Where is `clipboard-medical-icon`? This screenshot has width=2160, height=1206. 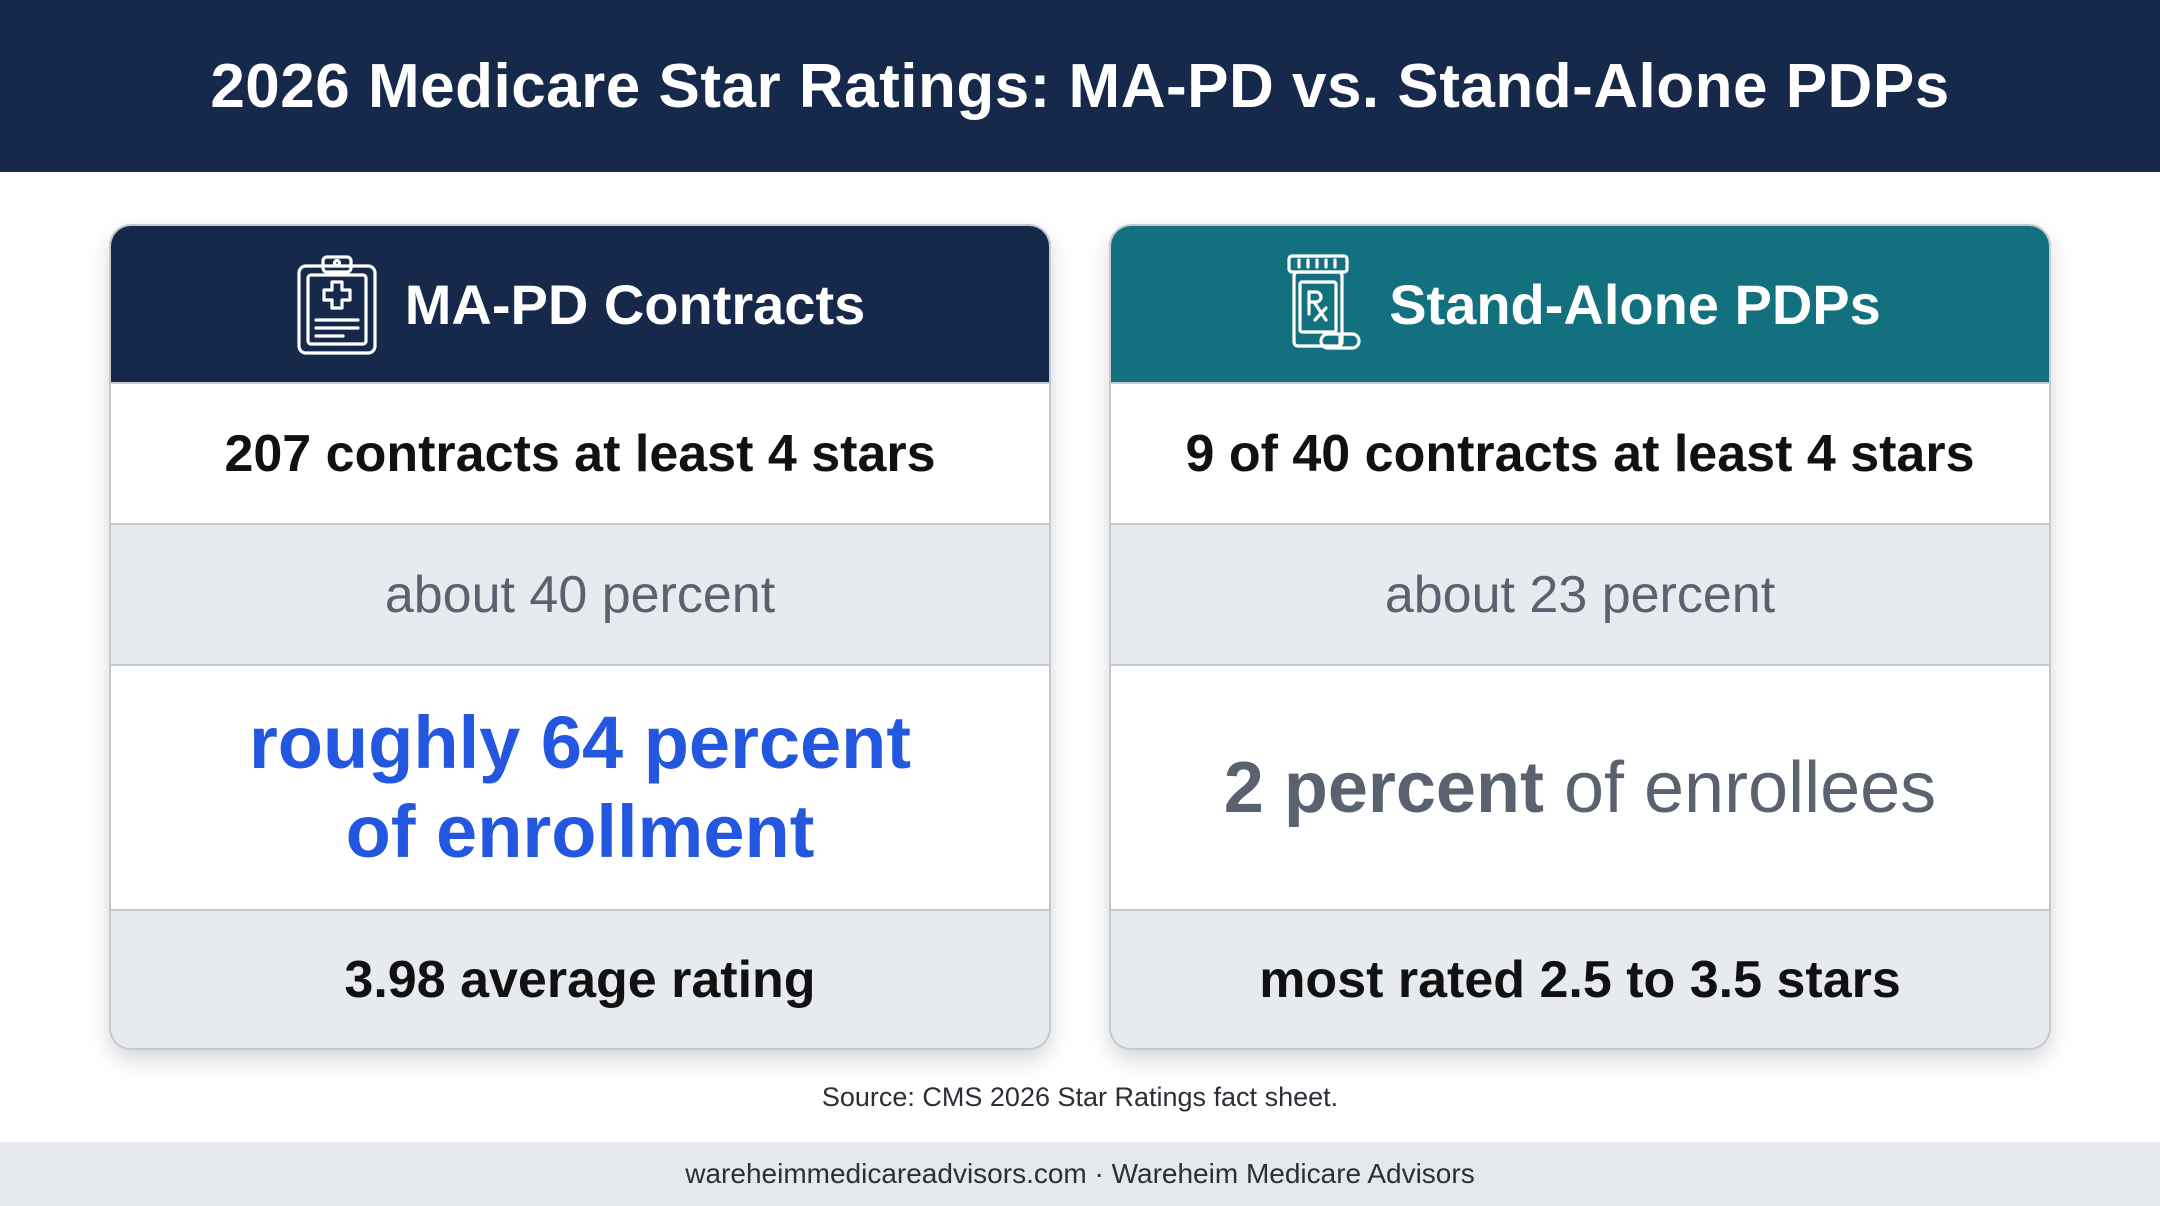 clipboard-medical-icon is located at coordinates (337, 305).